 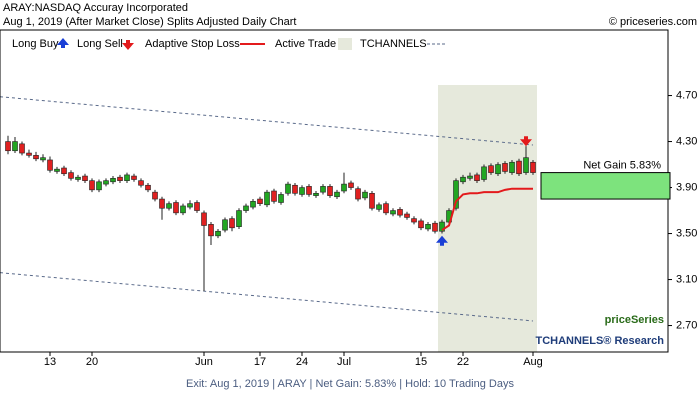 I want to click on active-trade-region, so click(x=487, y=218).